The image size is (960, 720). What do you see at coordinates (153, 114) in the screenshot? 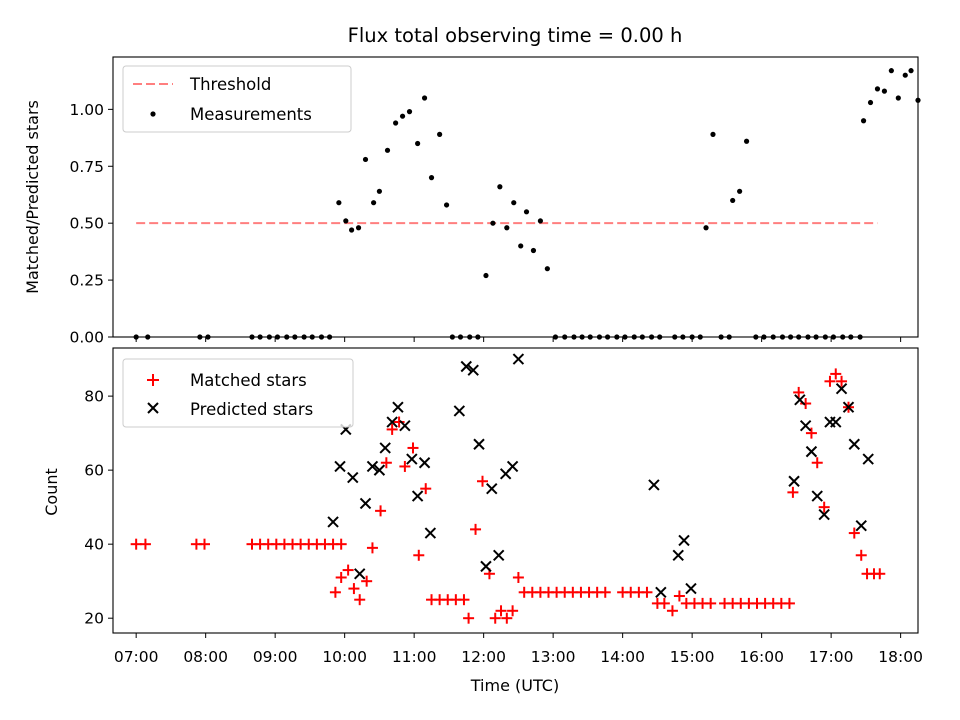
I see `legend-measurements-swatch` at bounding box center [153, 114].